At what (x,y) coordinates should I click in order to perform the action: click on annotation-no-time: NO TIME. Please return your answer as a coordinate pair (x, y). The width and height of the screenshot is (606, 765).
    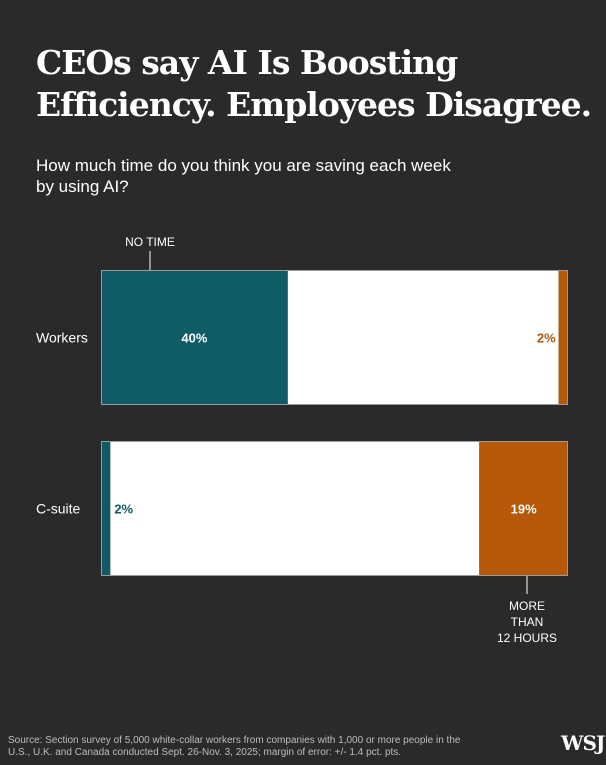
    Looking at the image, I should click on (150, 242).